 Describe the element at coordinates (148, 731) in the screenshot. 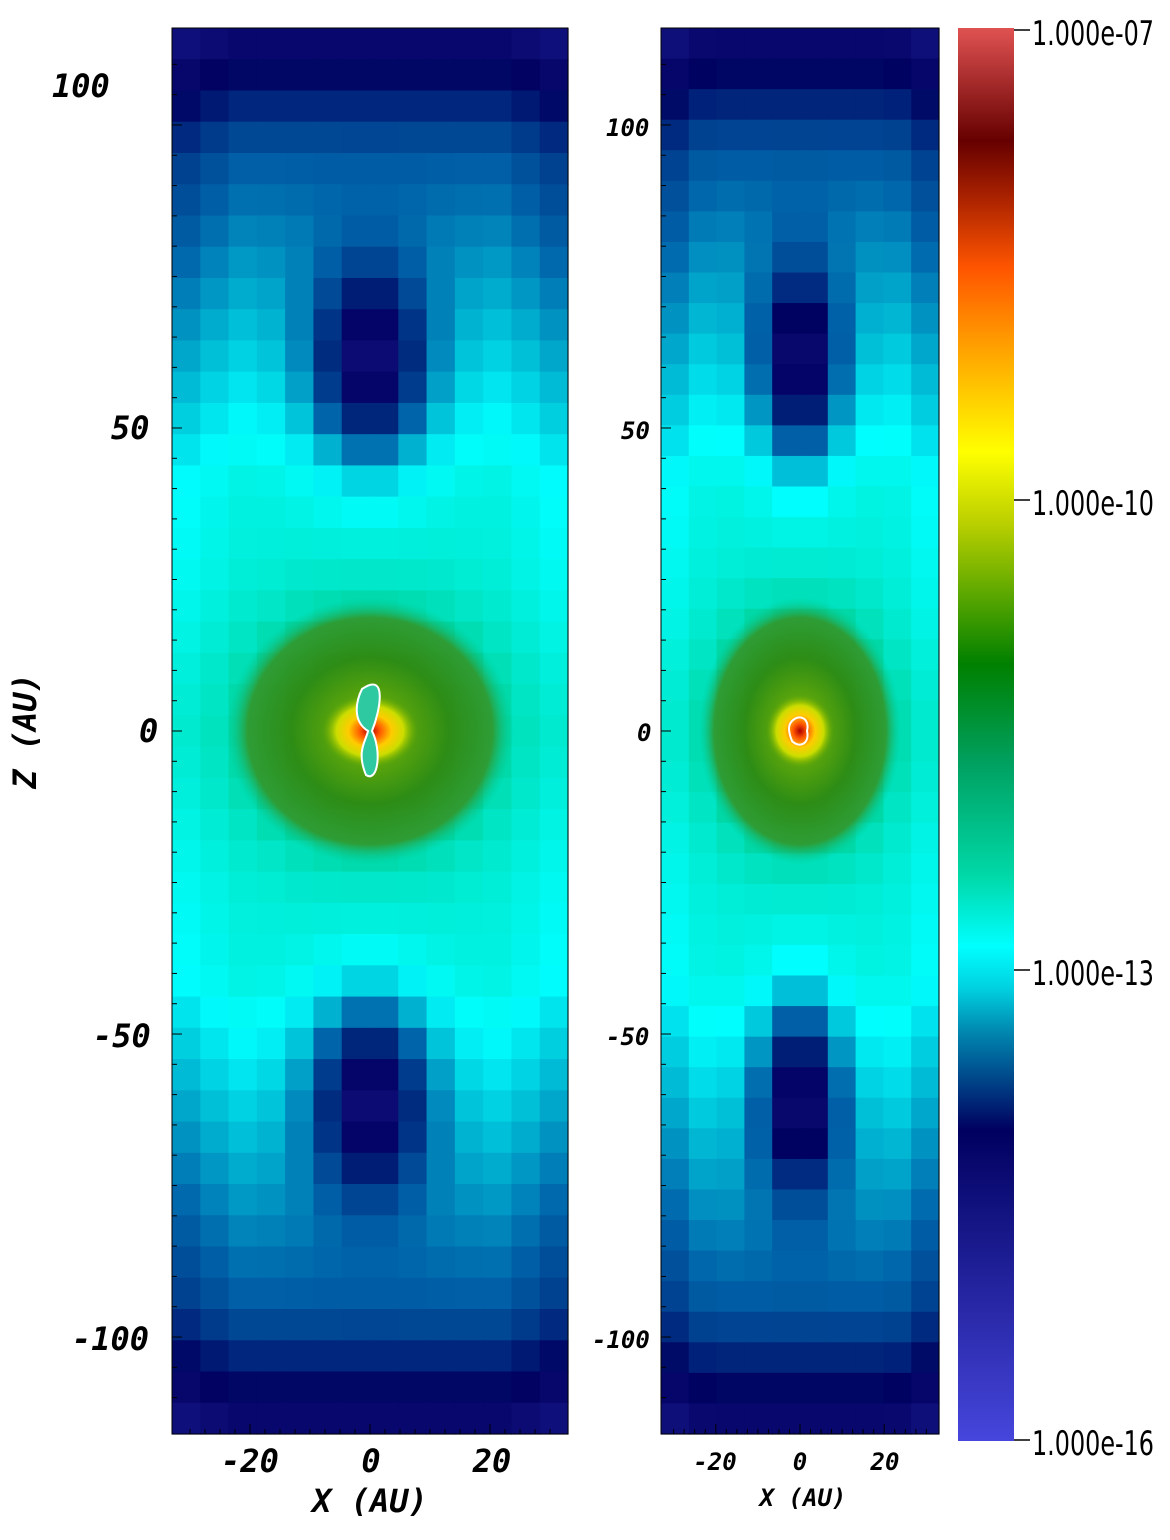

I see `y-tick-label-0: 0` at that location.